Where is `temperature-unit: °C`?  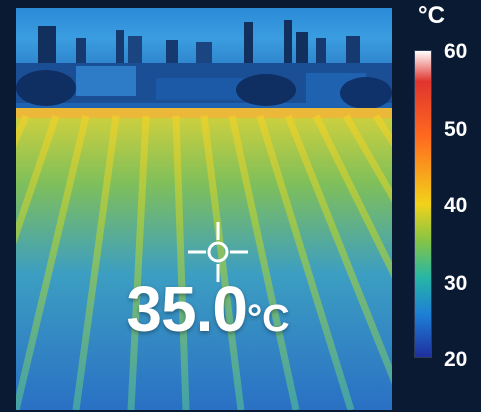
temperature-unit: °C is located at coordinates (268, 319).